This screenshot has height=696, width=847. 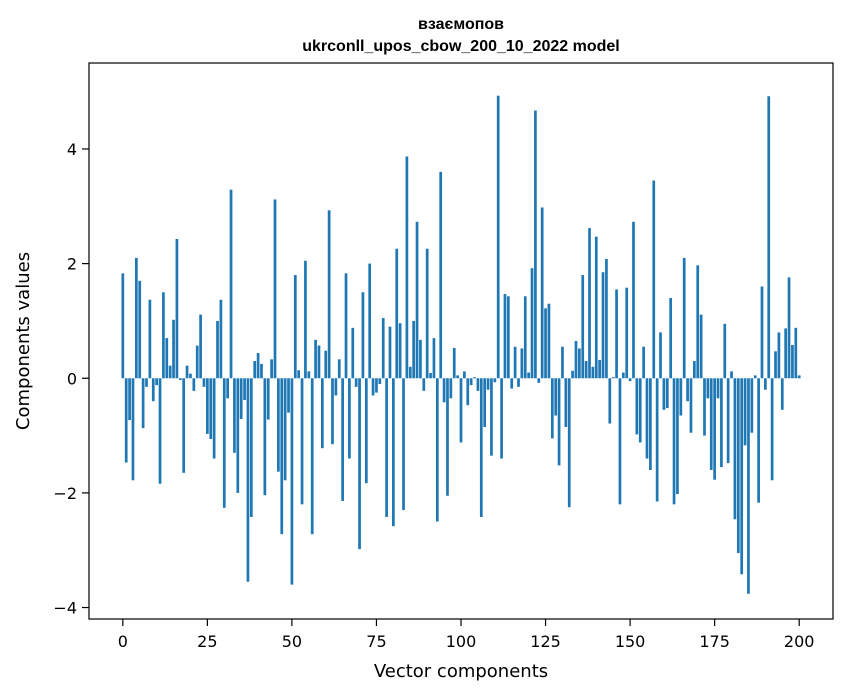 What do you see at coordinates (123, 641) in the screenshot?
I see `x-tick-label: 0` at bounding box center [123, 641].